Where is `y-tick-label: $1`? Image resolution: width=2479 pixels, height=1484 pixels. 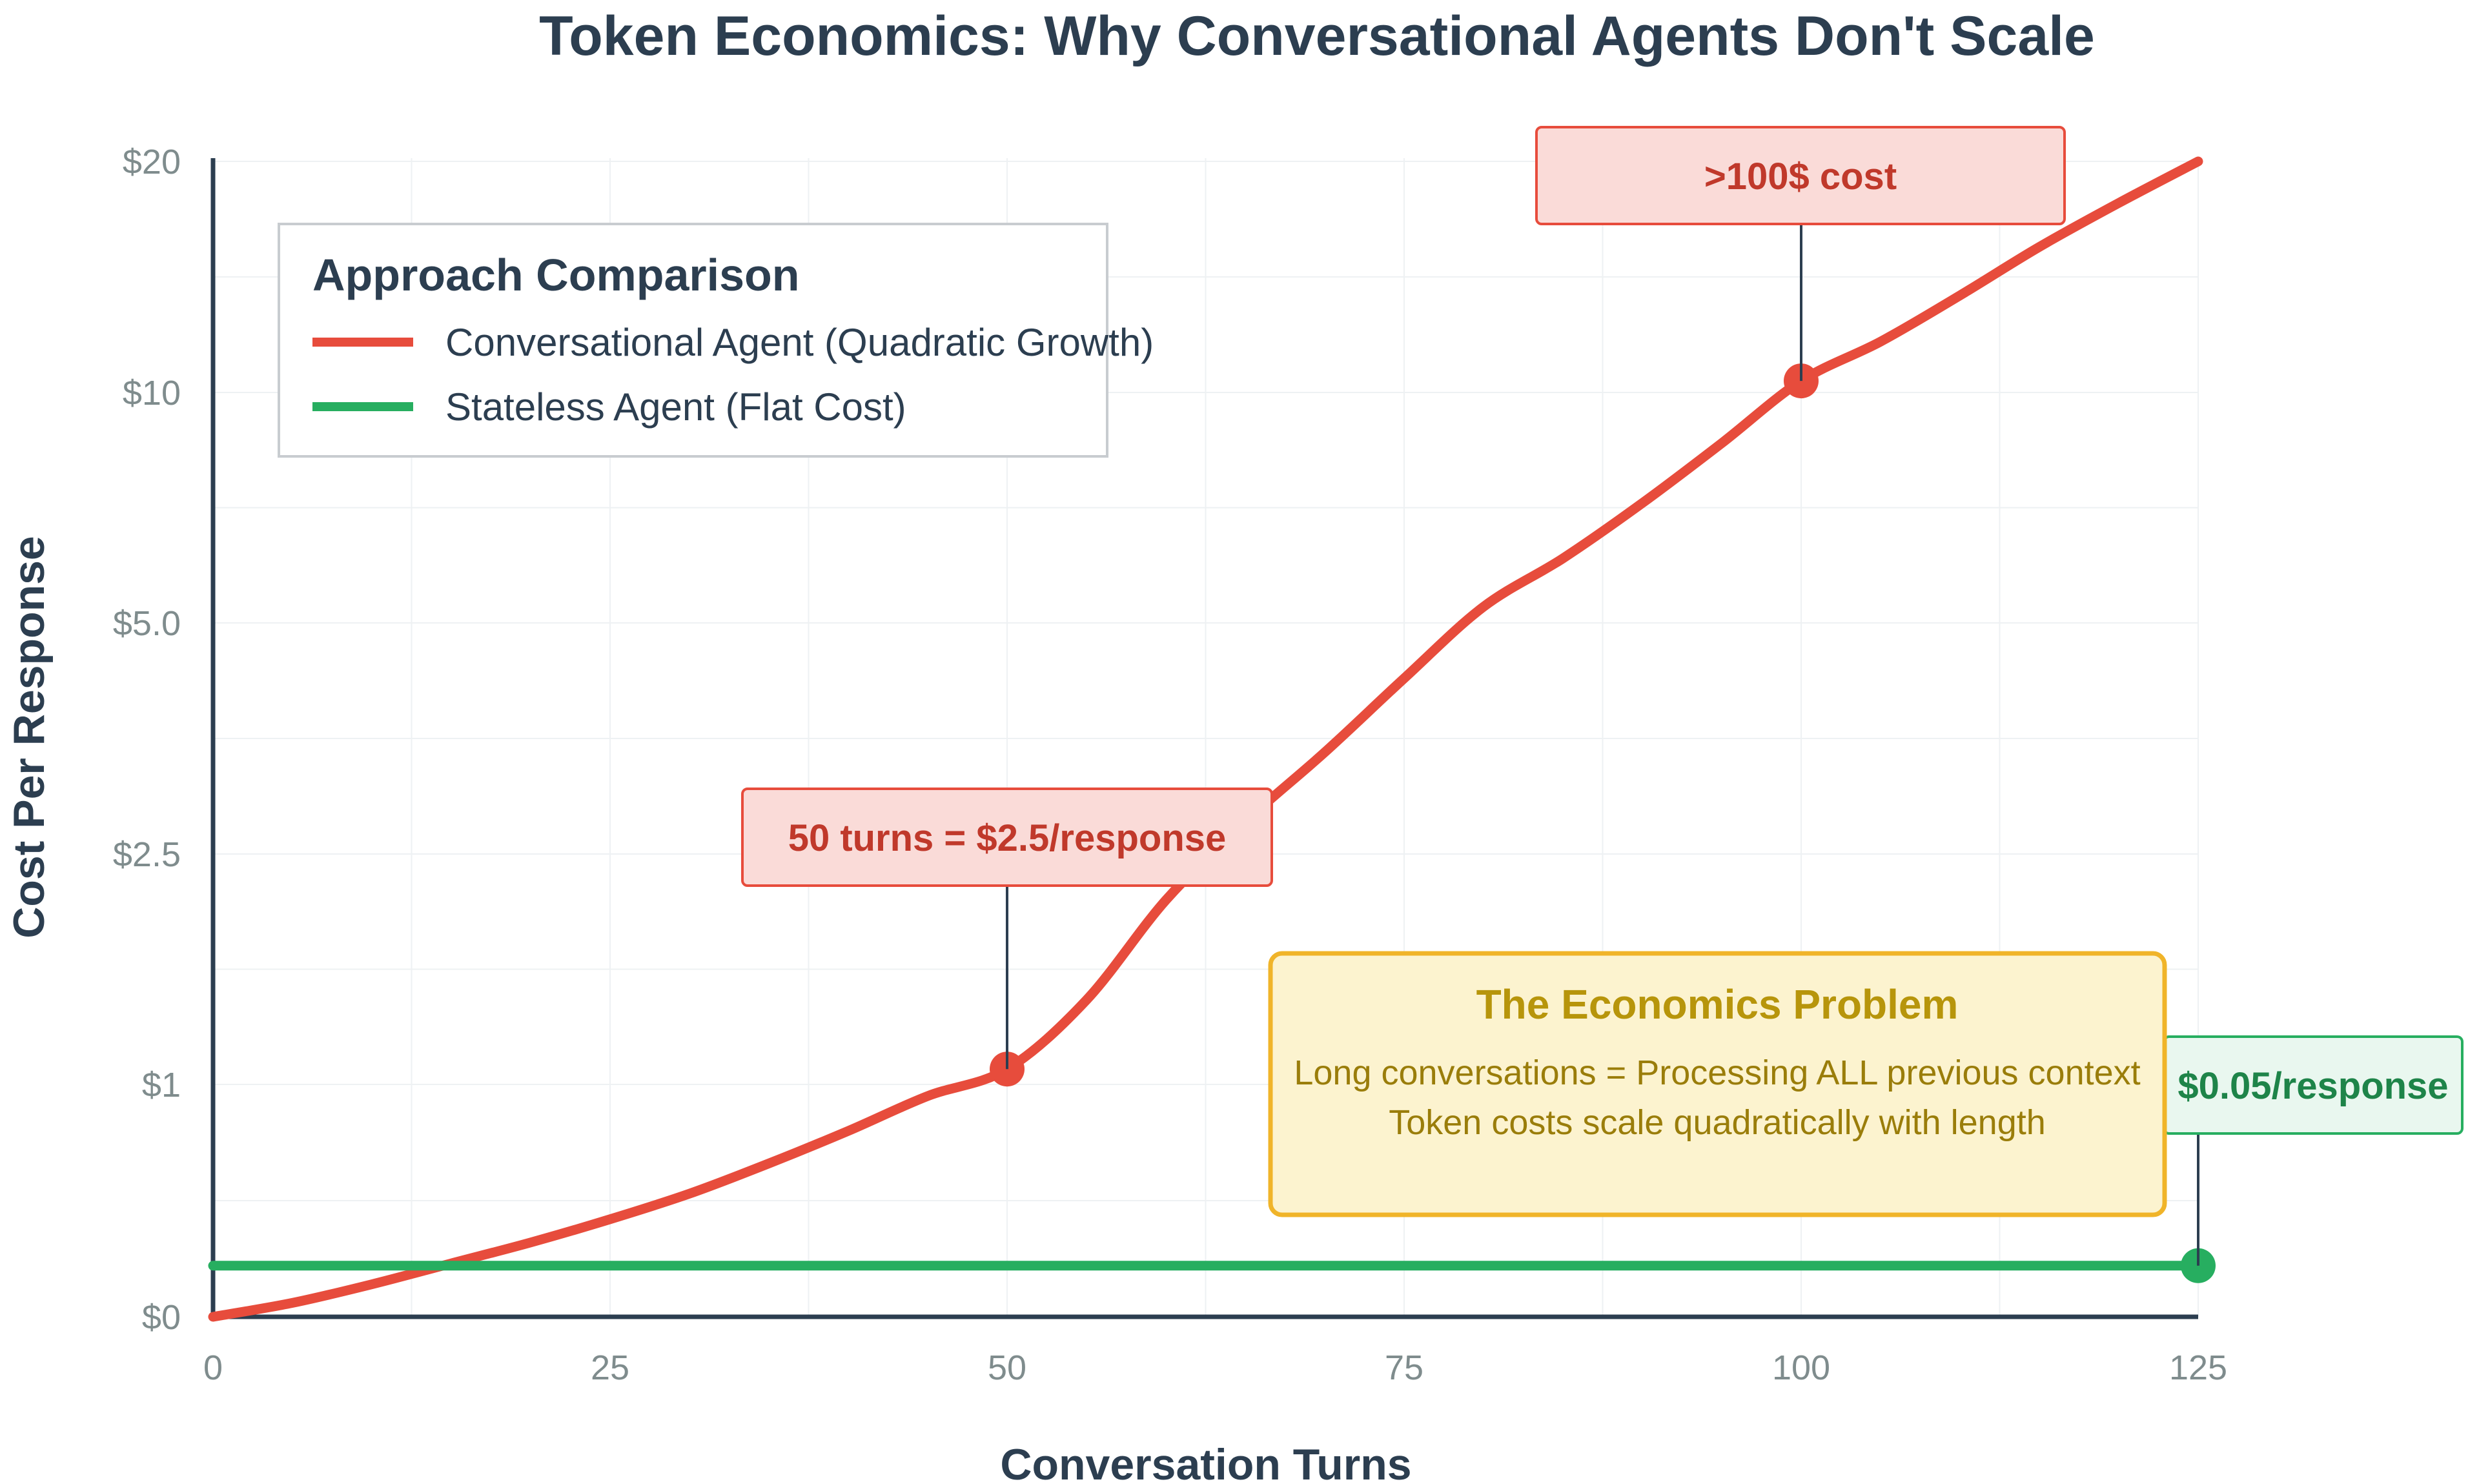 y-tick-label: $1 is located at coordinates (162, 1085).